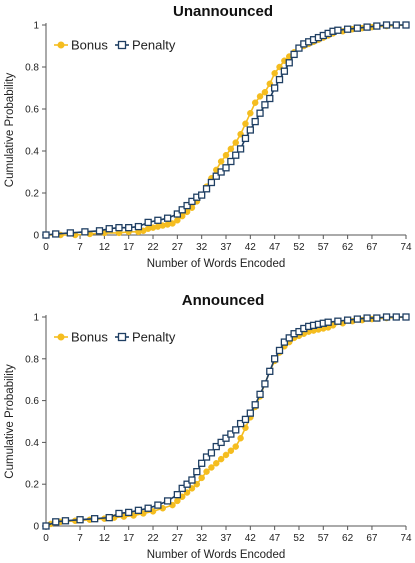 This screenshot has width=415, height=563. What do you see at coordinates (153, 538) in the screenshot?
I see `x-tick-label: 22` at bounding box center [153, 538].